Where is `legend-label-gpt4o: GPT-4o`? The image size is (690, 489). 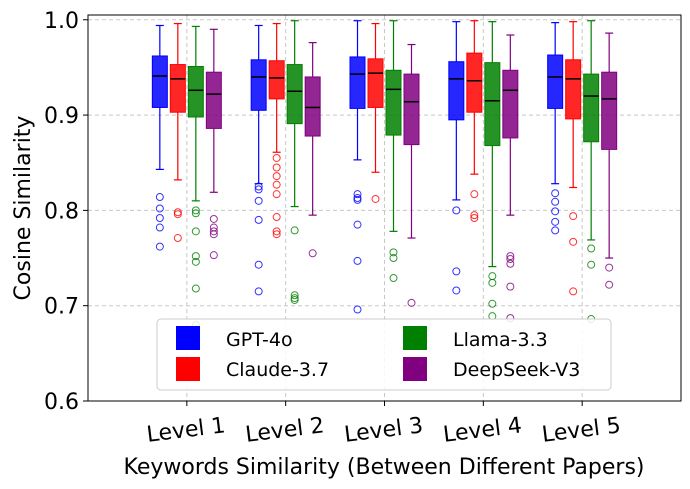 legend-label-gpt4o: GPT-4o is located at coordinates (259, 340).